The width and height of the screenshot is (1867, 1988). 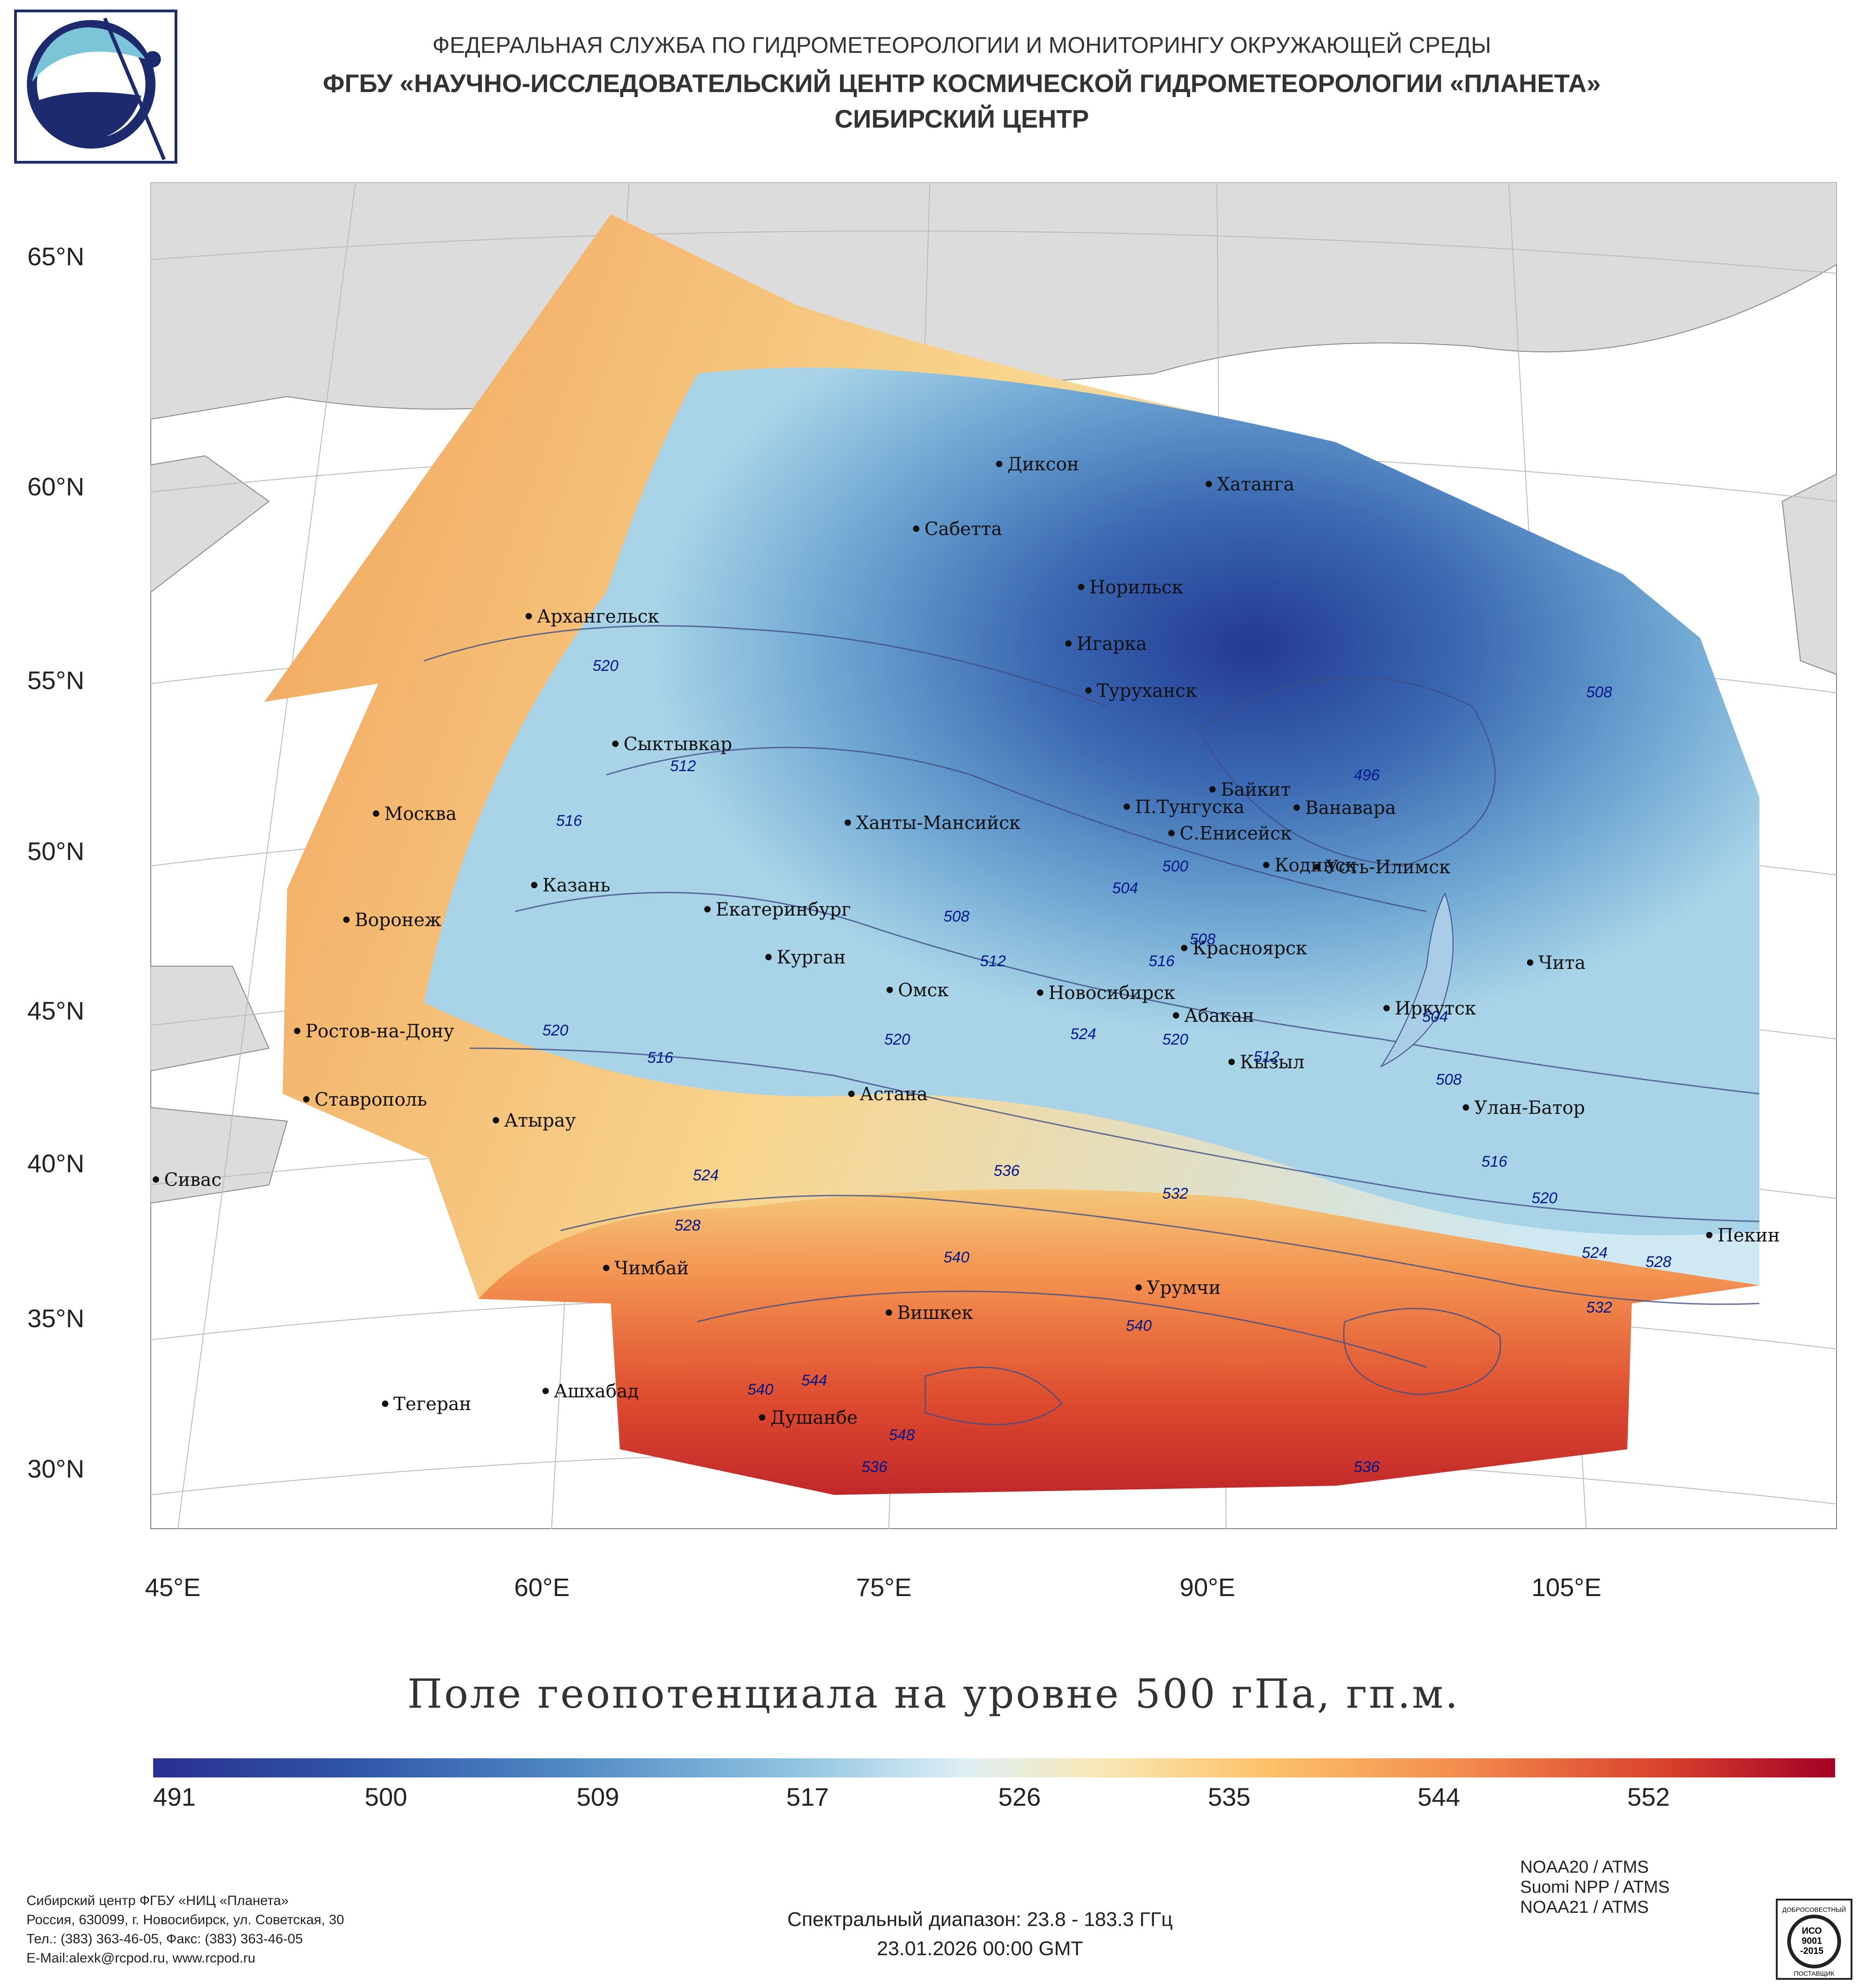 I want to click on city-vanavara: Ванавара, so click(x=1345, y=809).